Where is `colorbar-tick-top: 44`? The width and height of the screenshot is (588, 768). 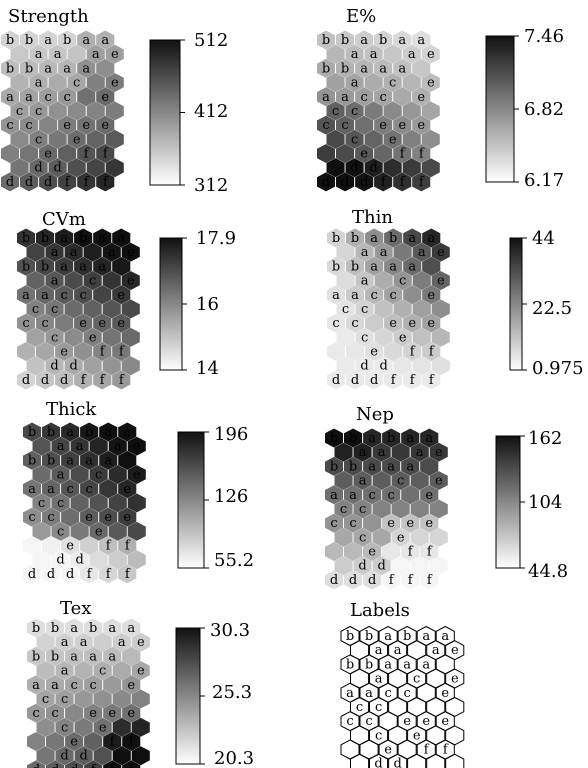
colorbar-tick-top: 44 is located at coordinates (543, 238).